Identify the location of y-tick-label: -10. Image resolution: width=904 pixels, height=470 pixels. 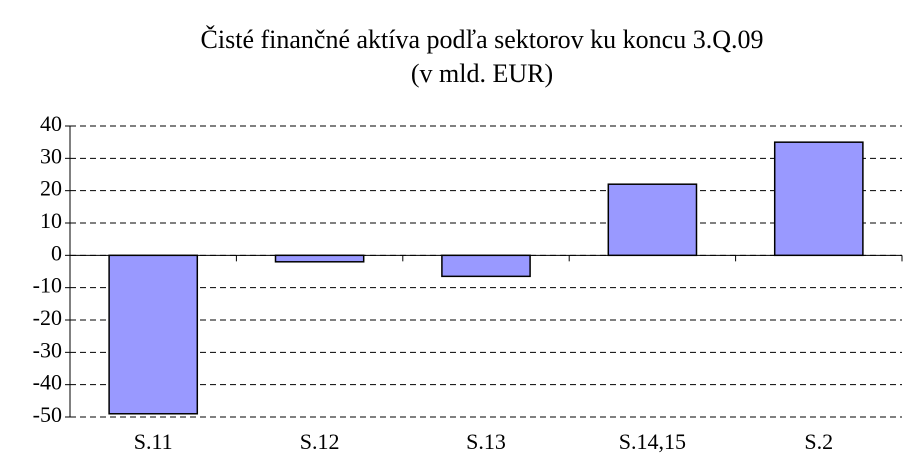
(47, 285).